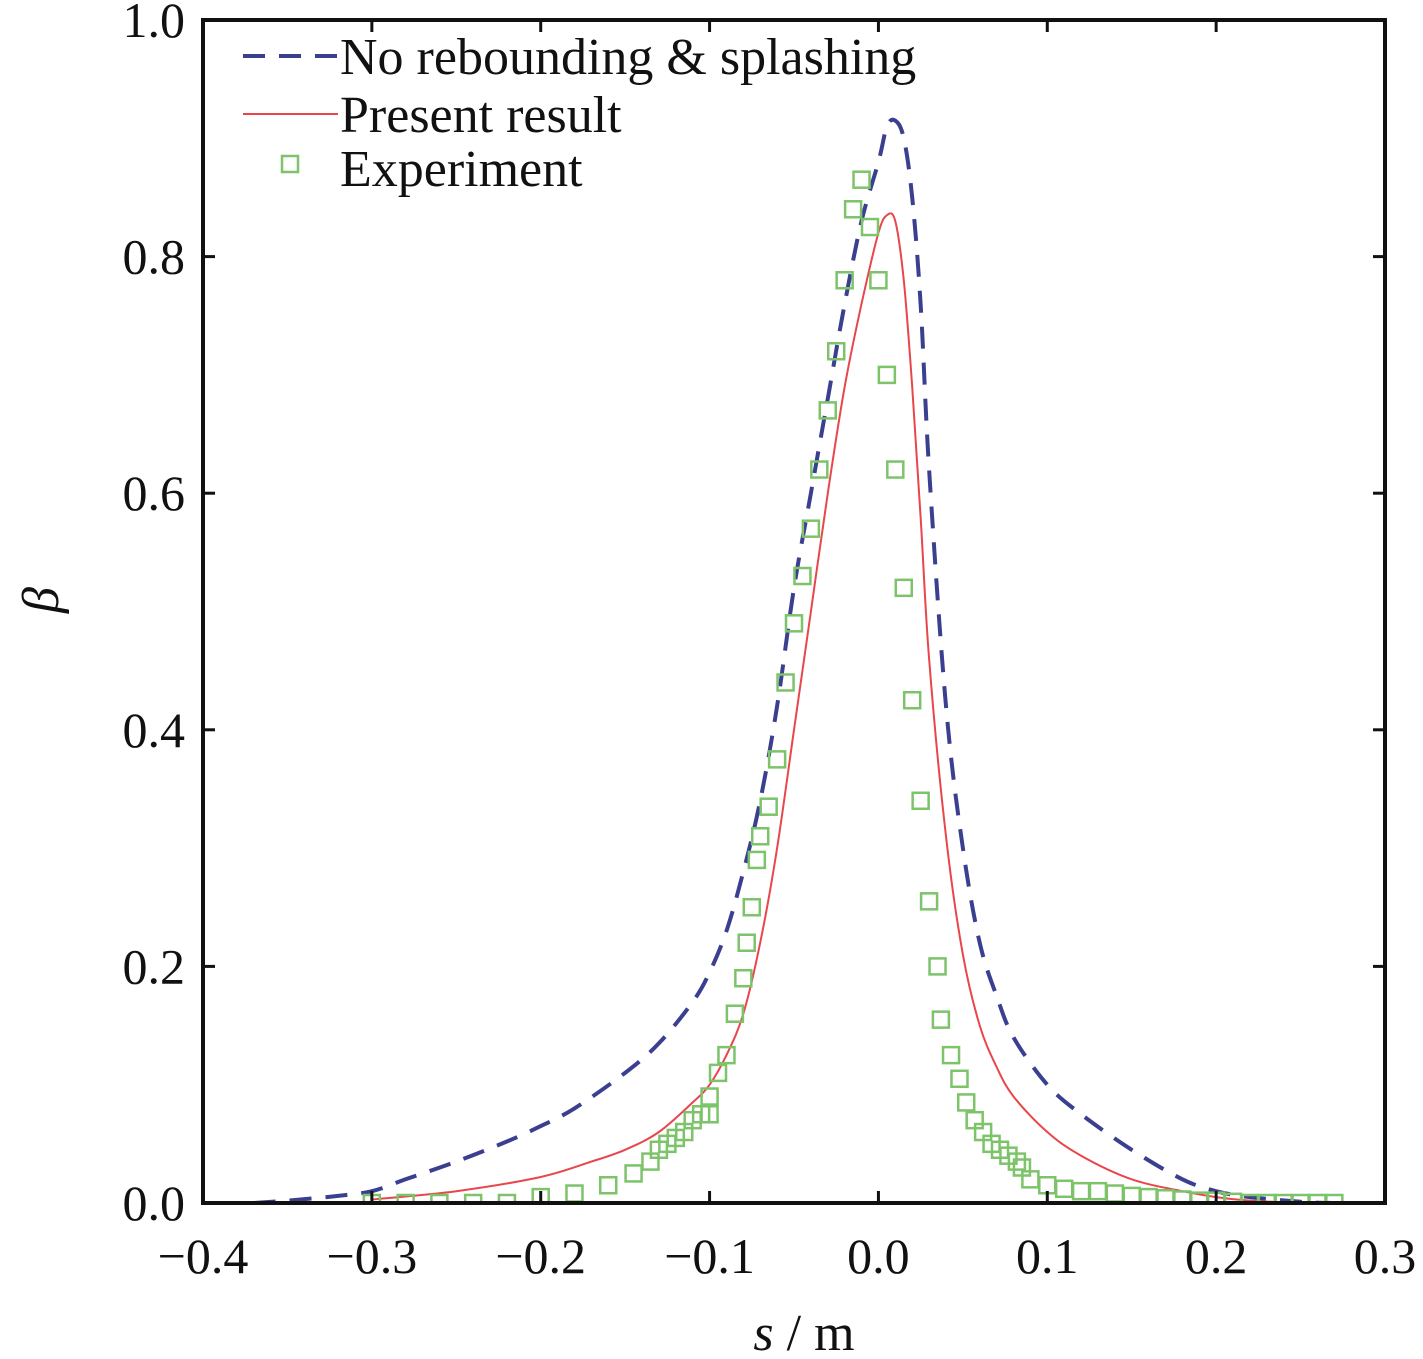 Image resolution: width=1423 pixels, height=1359 pixels. What do you see at coordinates (814, 1332) in the screenshot?
I see `x-axis-unit: / m` at bounding box center [814, 1332].